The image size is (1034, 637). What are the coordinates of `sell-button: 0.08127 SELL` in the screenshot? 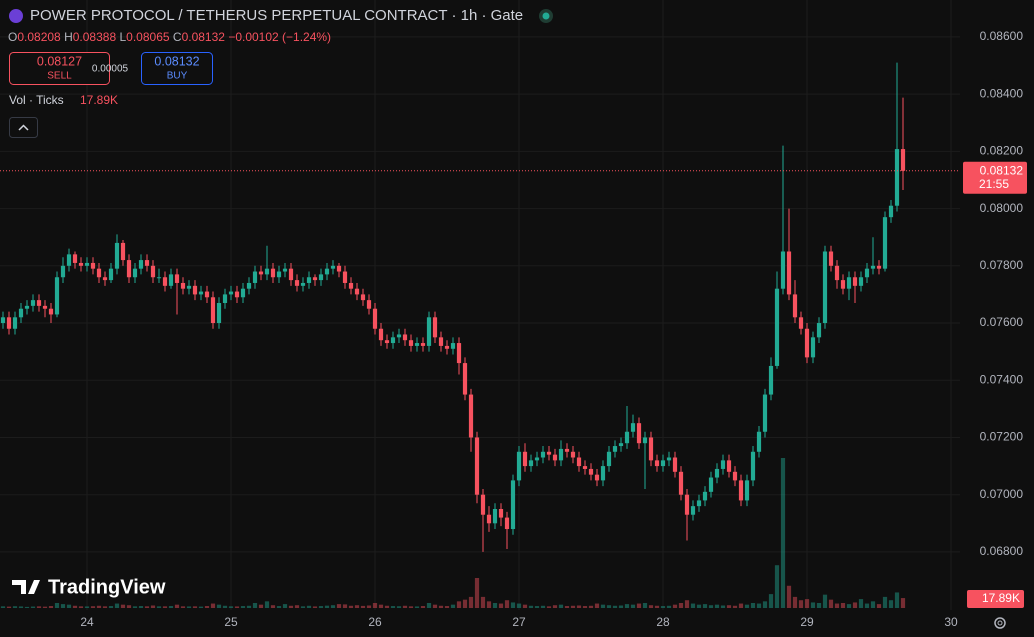 It's located at (59, 68).